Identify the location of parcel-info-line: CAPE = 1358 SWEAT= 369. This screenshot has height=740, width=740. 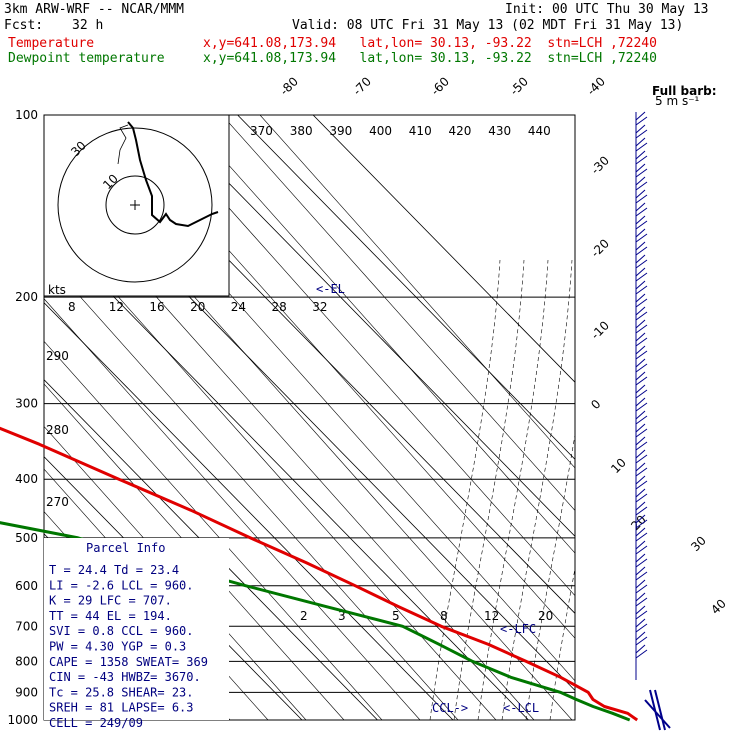
(128, 662).